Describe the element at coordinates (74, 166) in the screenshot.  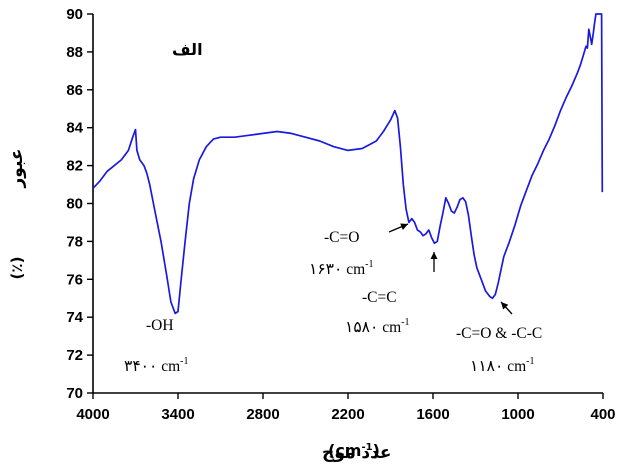
I see `y-tick-label: 82` at that location.